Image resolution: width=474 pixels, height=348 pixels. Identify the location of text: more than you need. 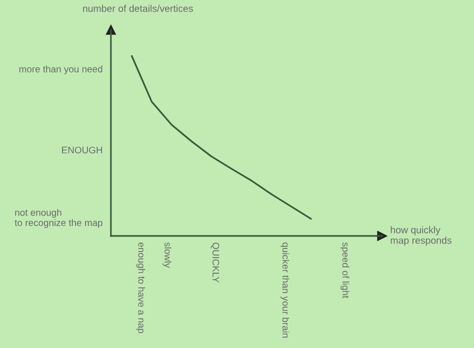
(60, 69).